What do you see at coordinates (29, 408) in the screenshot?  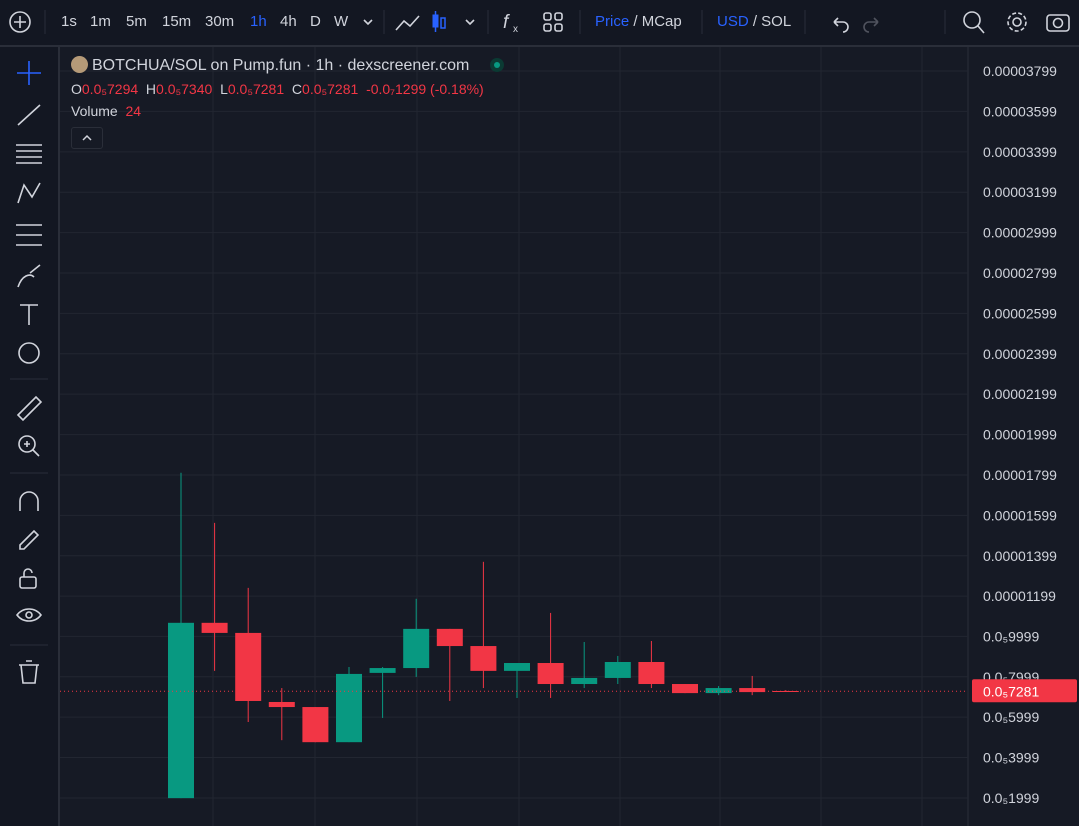 I see `ruler-tool` at bounding box center [29, 408].